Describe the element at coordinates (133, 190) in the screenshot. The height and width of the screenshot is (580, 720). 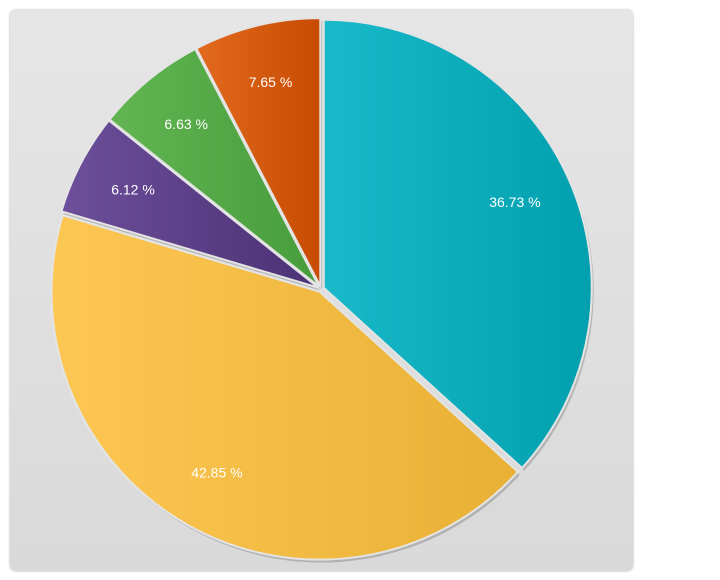
I see `slice-label-2: 6.12 %` at that location.